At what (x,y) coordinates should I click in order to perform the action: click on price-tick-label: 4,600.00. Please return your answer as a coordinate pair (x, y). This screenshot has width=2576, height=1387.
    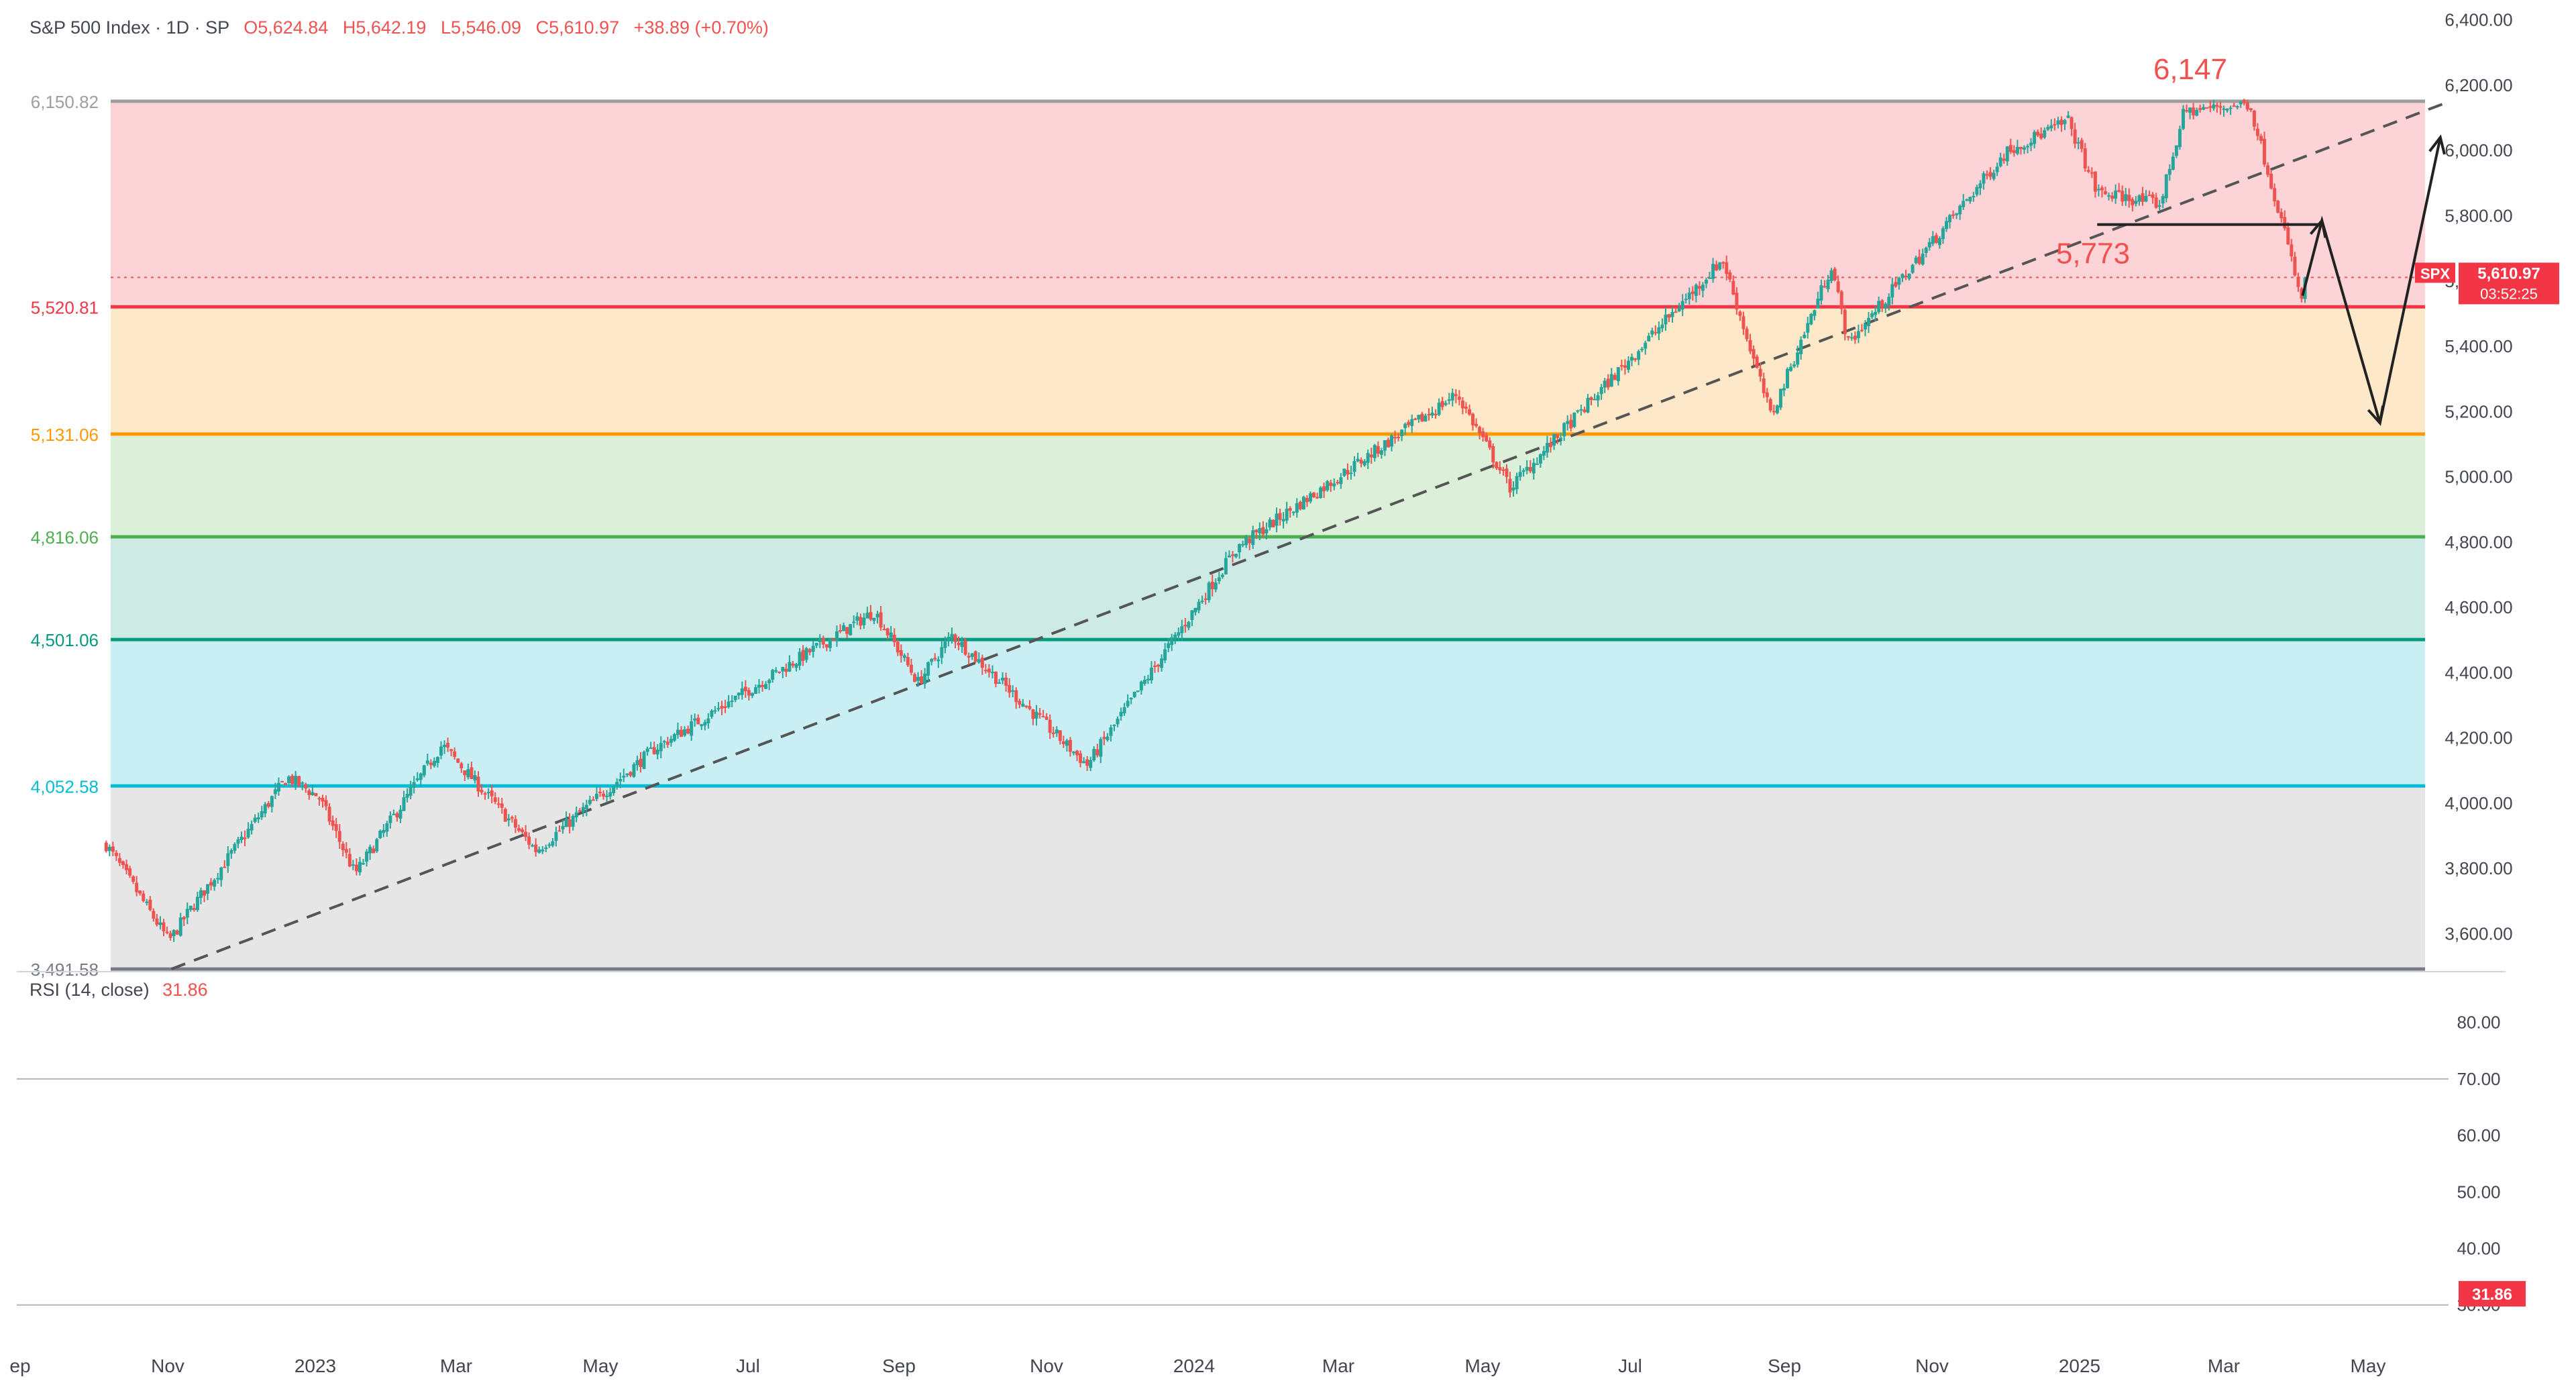
    Looking at the image, I should click on (2478, 607).